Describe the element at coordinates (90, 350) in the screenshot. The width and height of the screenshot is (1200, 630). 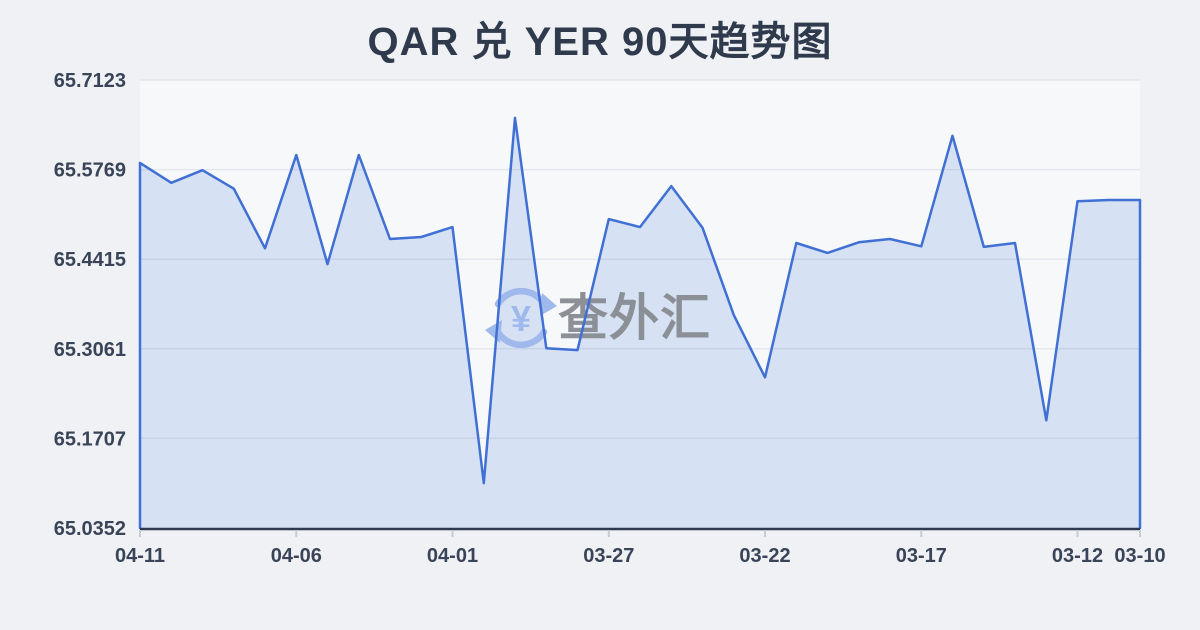
I see `y-axis-label: 65.3061` at that location.